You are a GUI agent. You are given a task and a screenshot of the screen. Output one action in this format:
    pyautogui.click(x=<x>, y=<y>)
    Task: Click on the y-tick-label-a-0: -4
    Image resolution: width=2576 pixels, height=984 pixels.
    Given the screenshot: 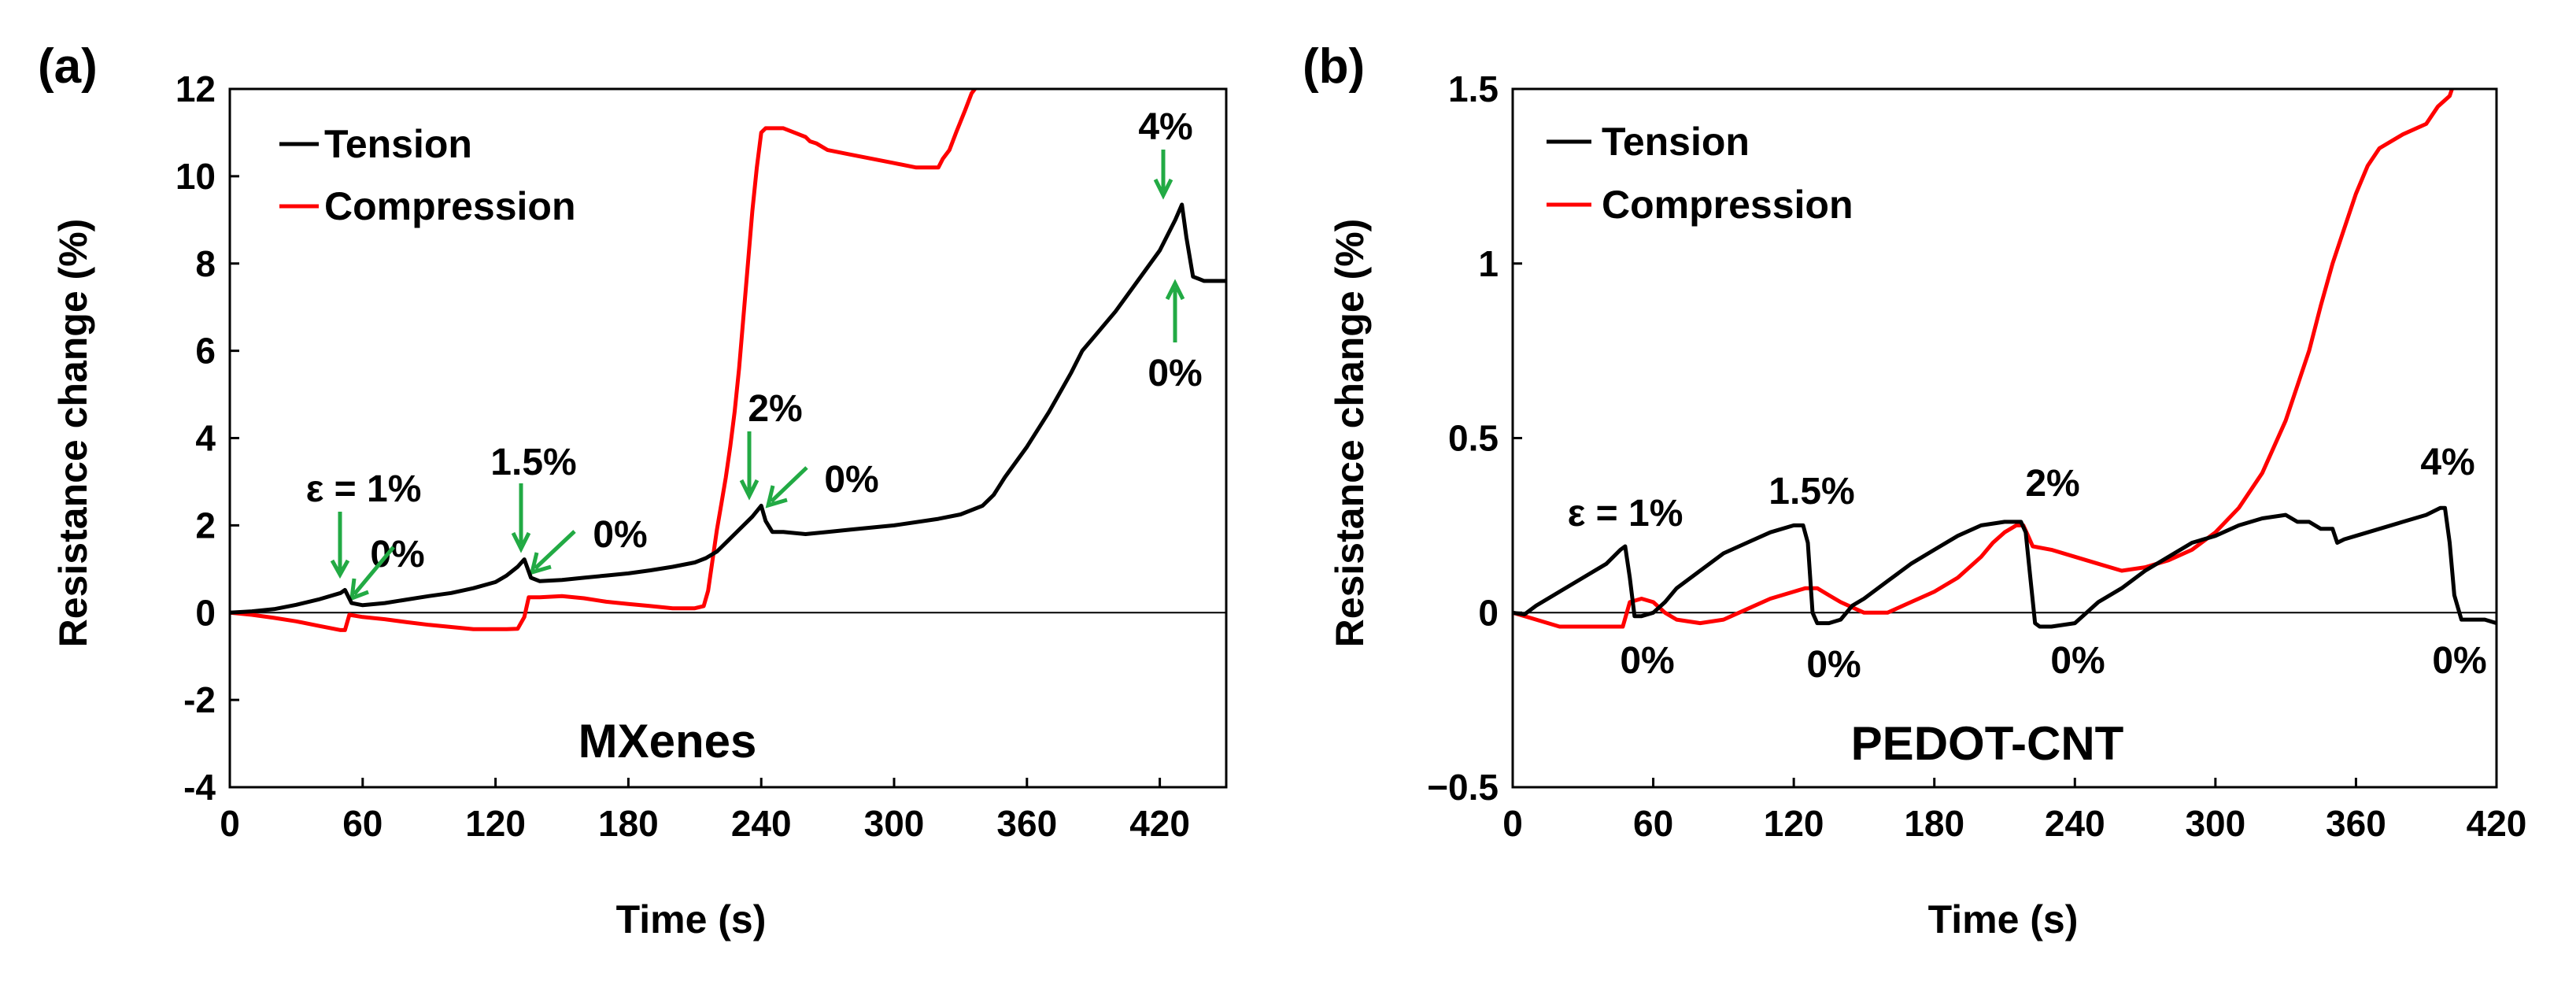 What is the action you would take?
    pyautogui.click(x=199, y=787)
    